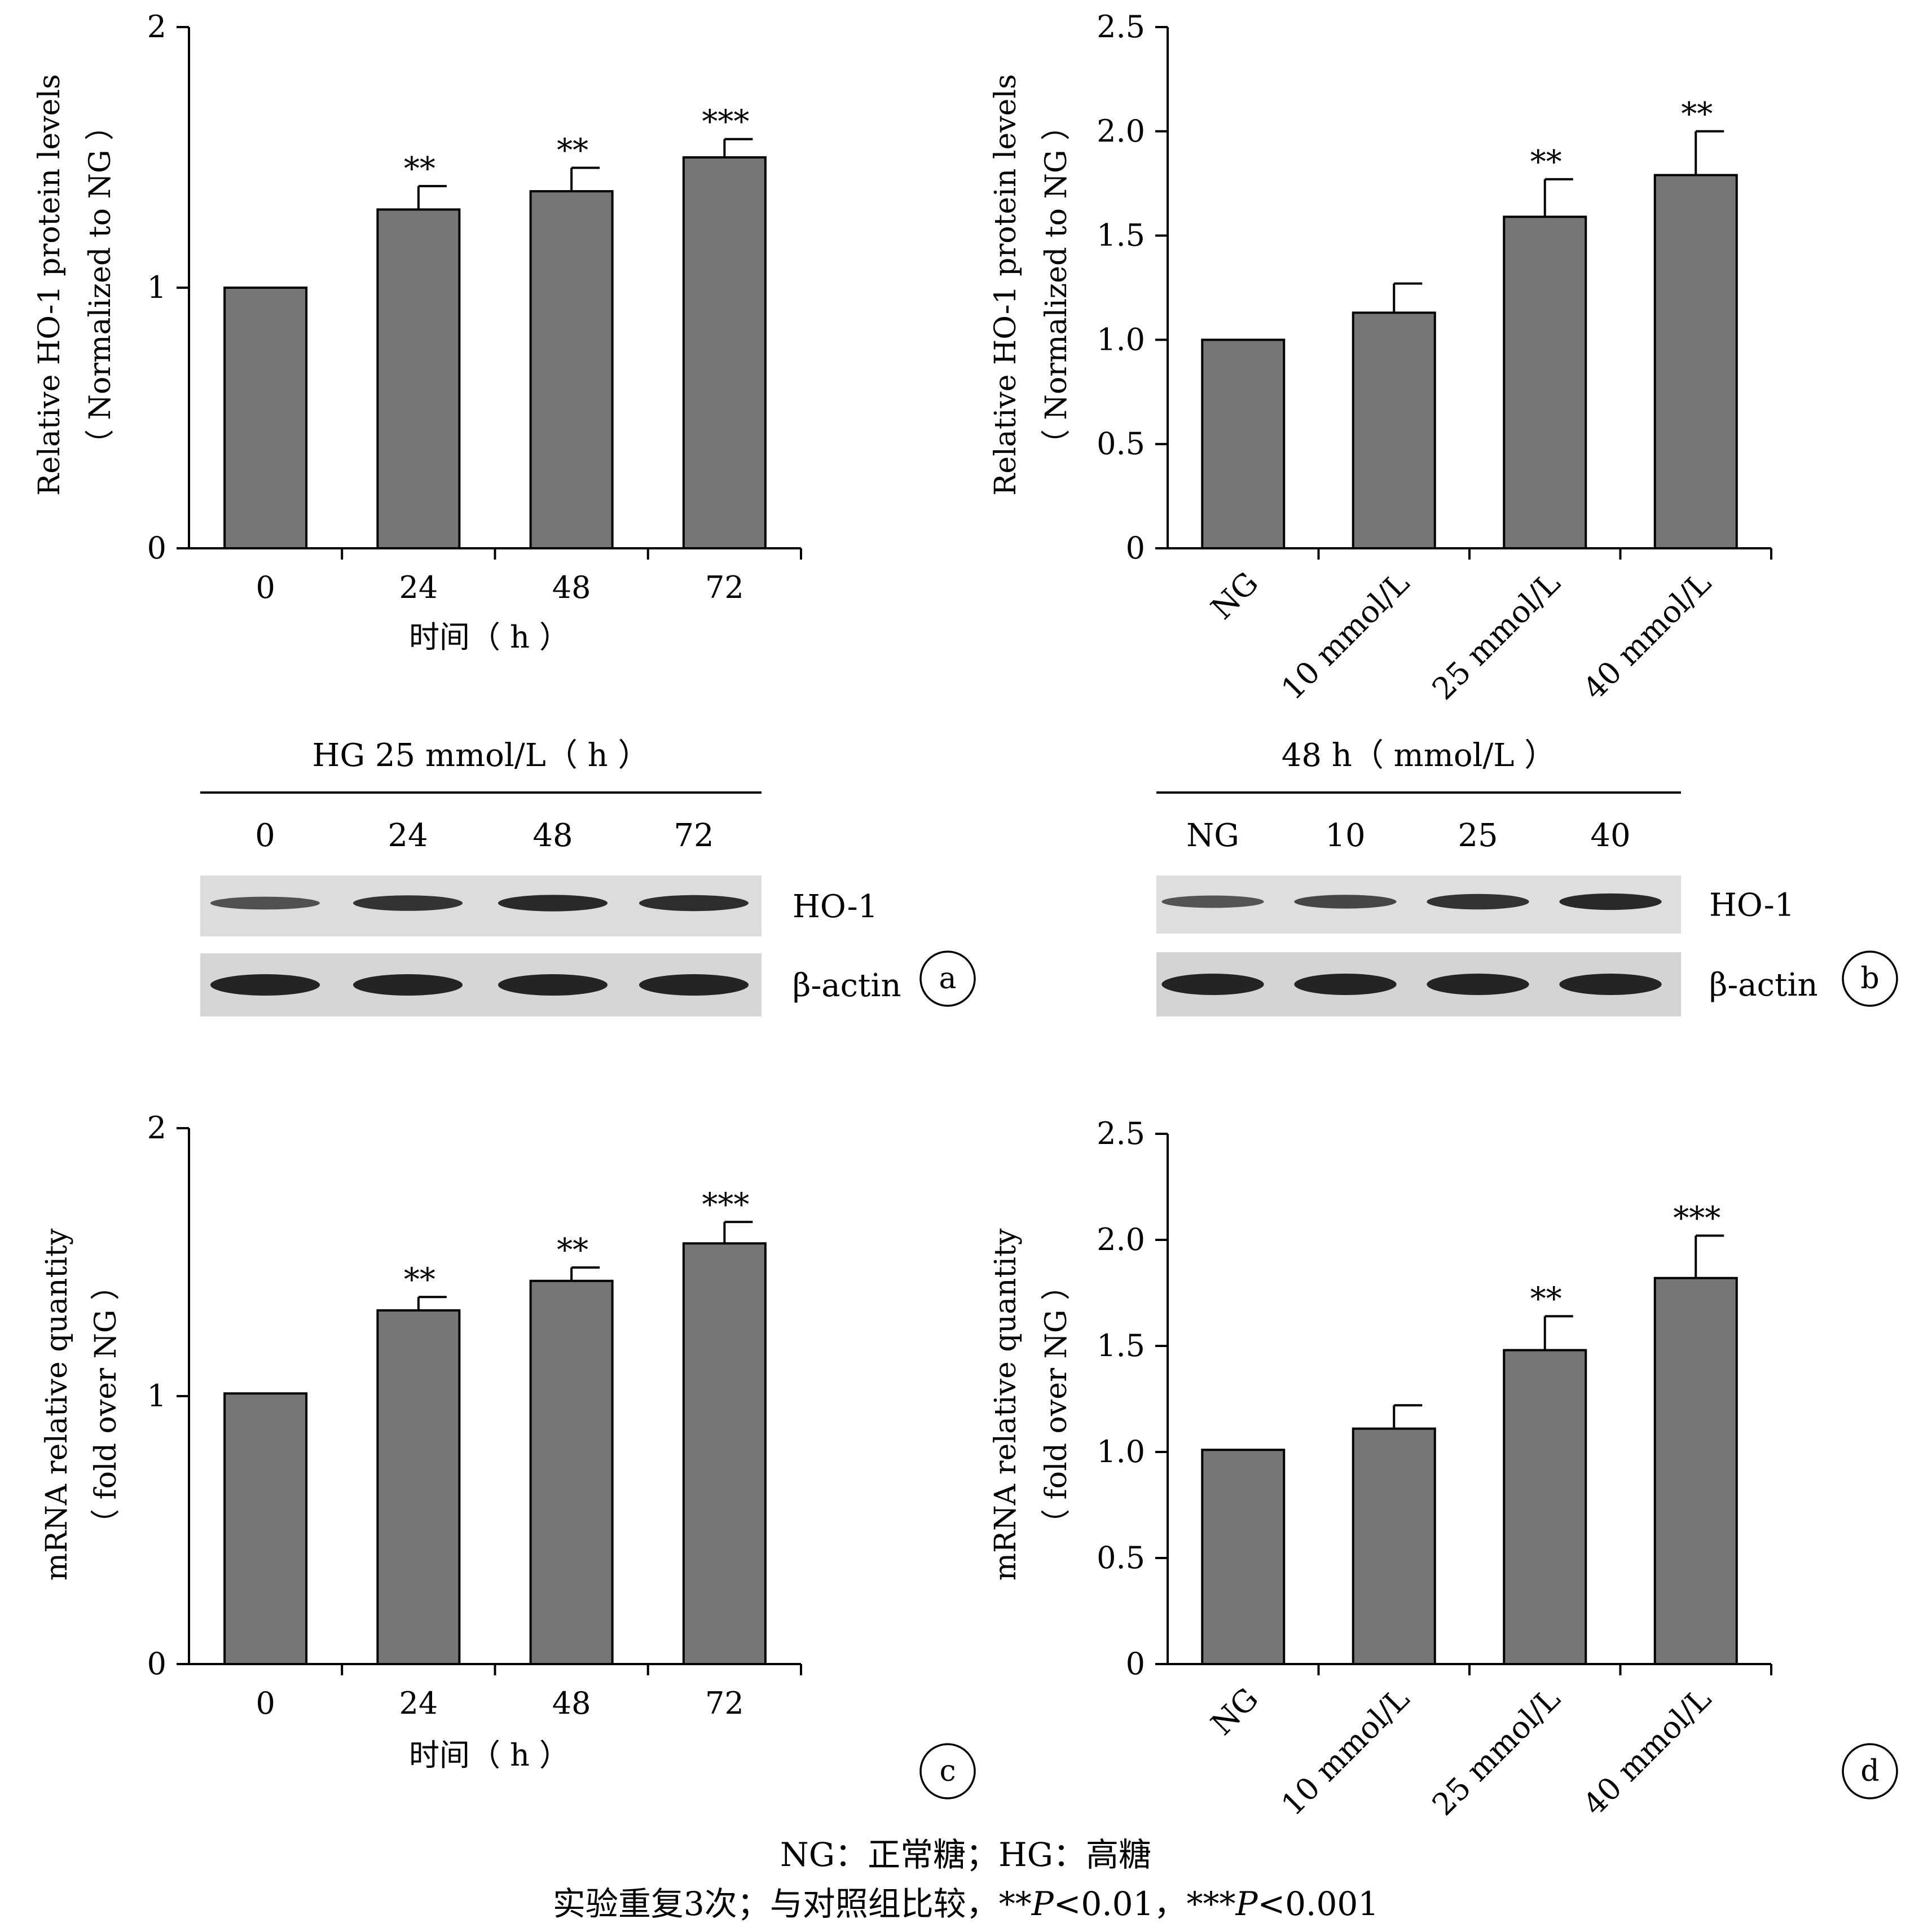  What do you see at coordinates (1419, 755) in the screenshot?
I see `blot-header: 48 h（ mmol/L ）` at bounding box center [1419, 755].